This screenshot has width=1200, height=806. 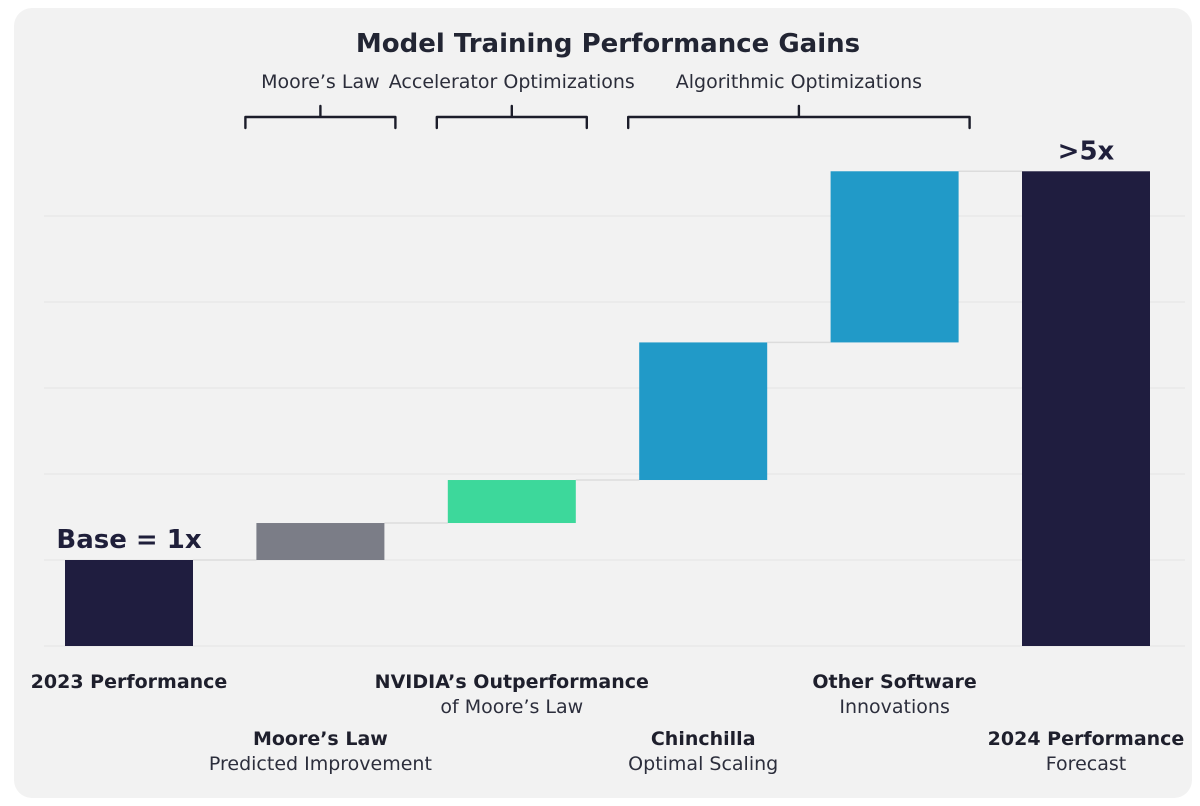 I want to click on category-label-total2024: 2024 Performance, so click(x=1086, y=739).